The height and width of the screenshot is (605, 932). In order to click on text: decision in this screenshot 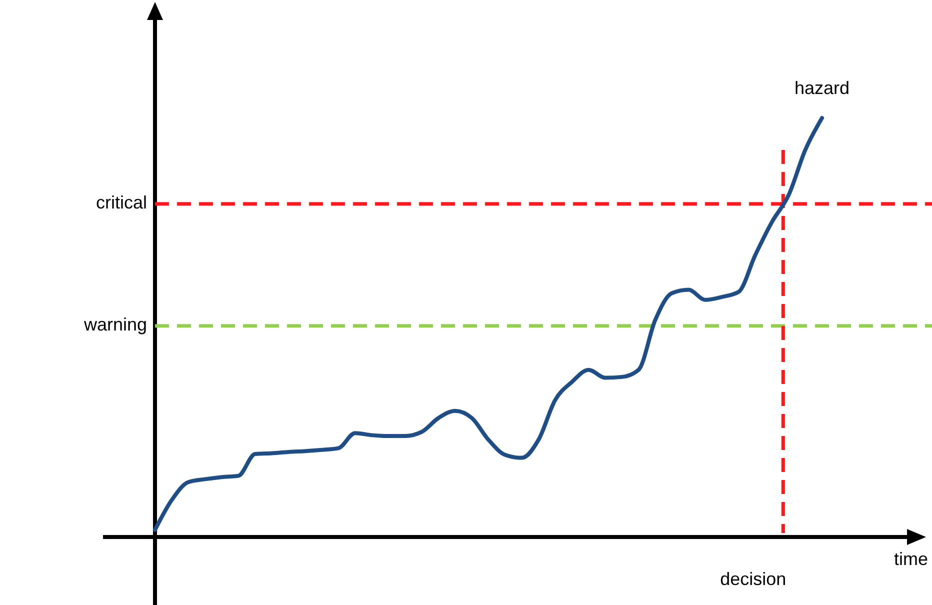, I will do `click(753, 579)`.